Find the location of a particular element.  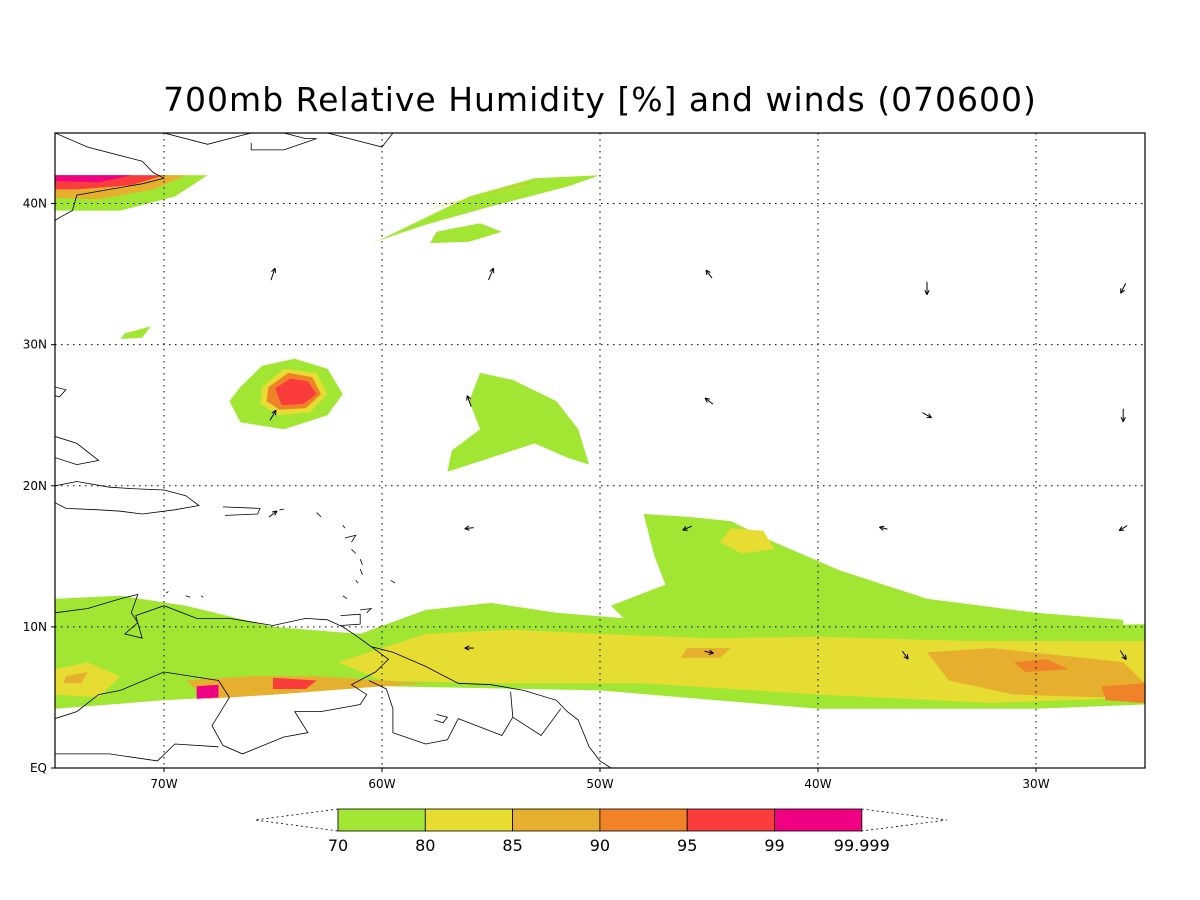

colorbar-level-label: 99.999 is located at coordinates (862, 845).